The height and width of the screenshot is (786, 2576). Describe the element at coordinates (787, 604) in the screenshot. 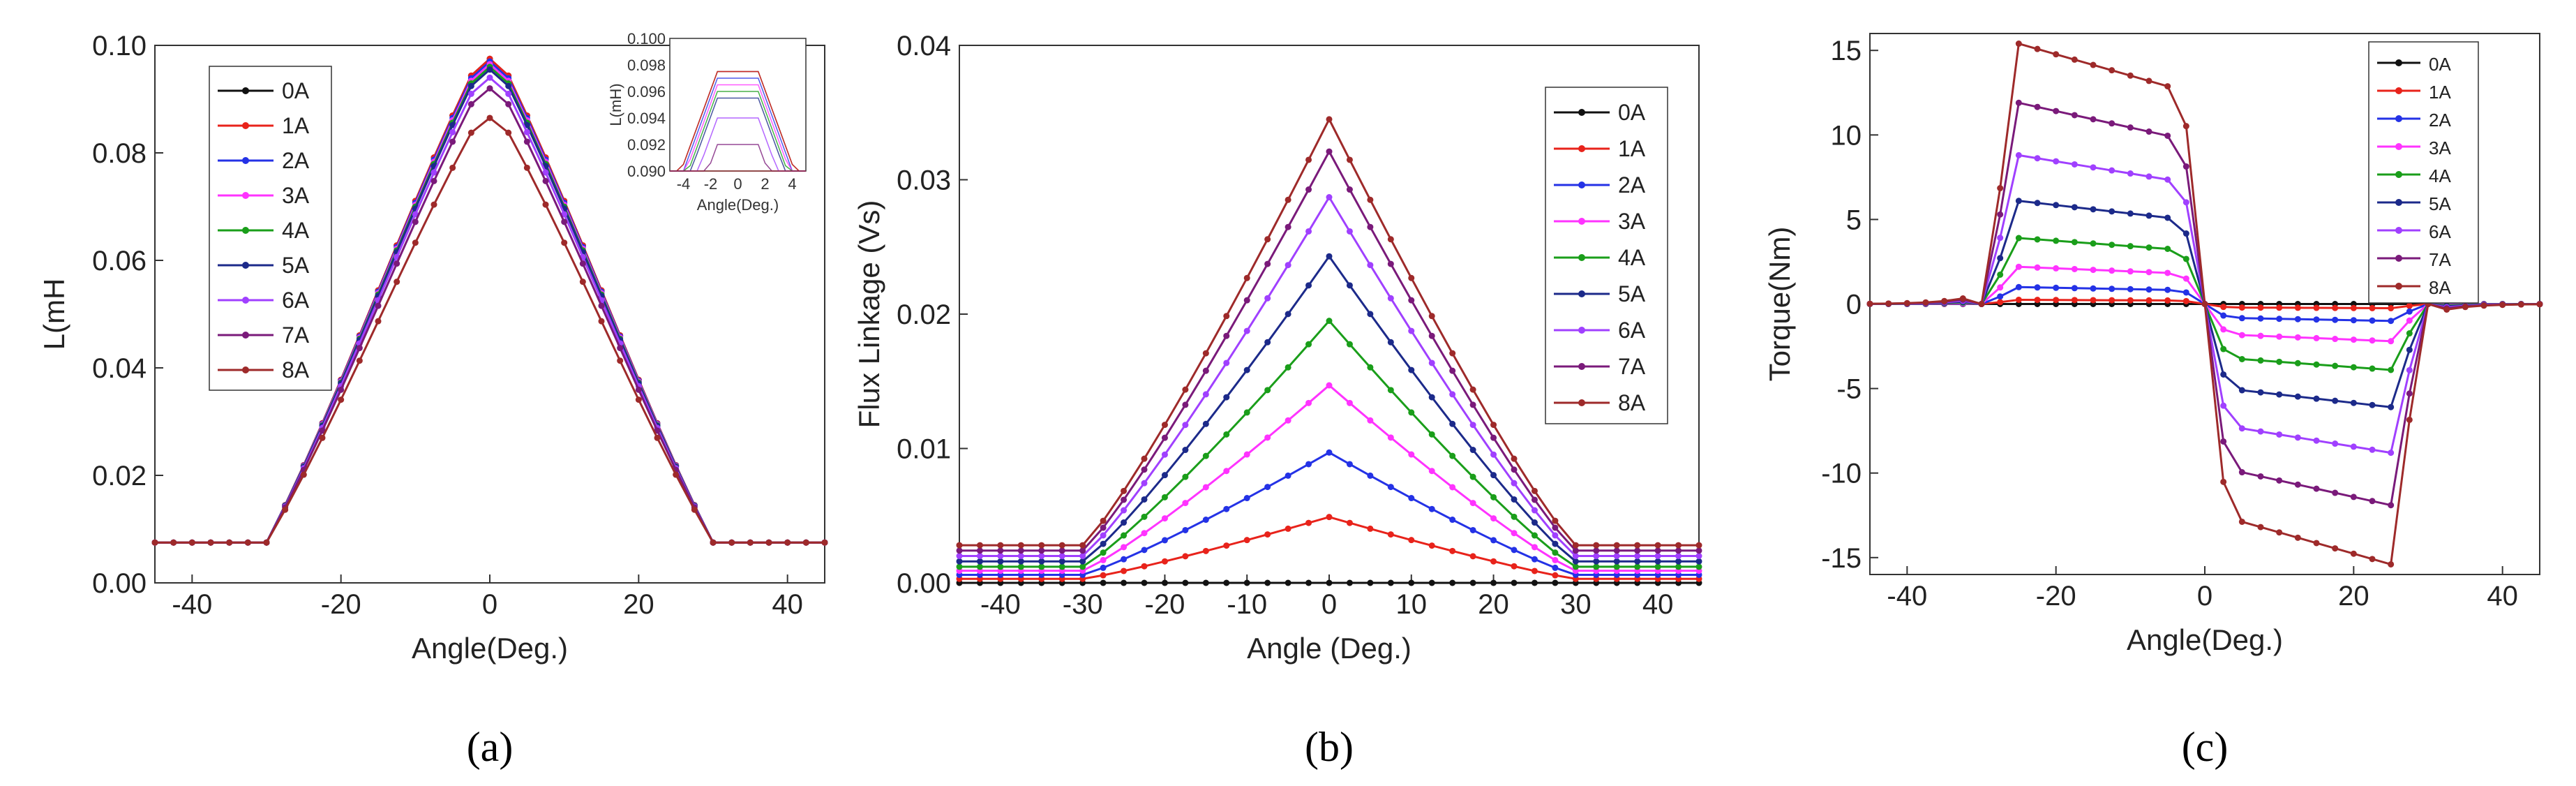

I see `x-tick-label: 40` at that location.